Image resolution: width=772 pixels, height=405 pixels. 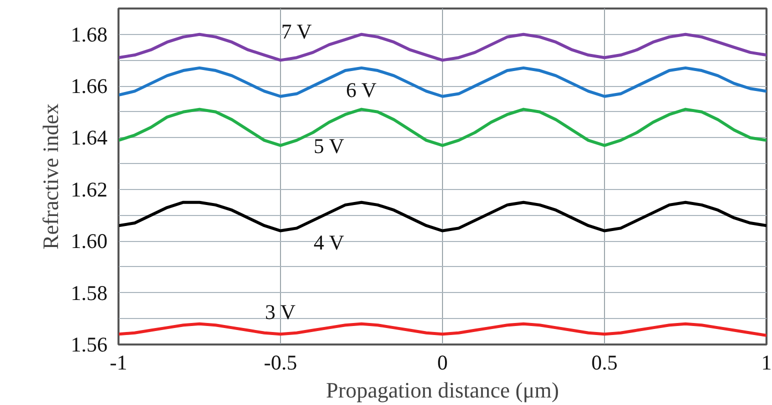 What do you see at coordinates (329, 242) in the screenshot?
I see `series-label: 4 V` at bounding box center [329, 242].